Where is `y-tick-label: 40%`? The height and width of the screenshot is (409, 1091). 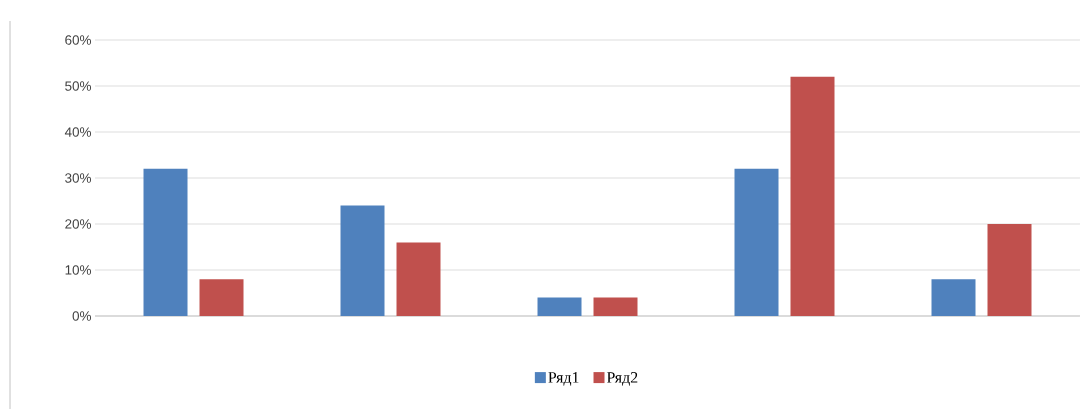 y-tick-label: 40% is located at coordinates (78, 132).